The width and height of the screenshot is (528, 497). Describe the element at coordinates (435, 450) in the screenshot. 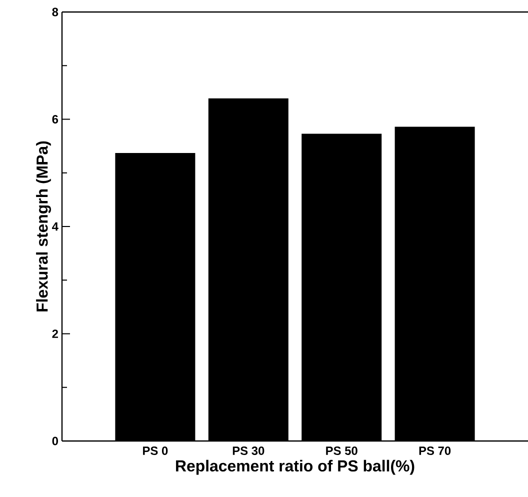

I see `x-tick-label: PS 70` at that location.